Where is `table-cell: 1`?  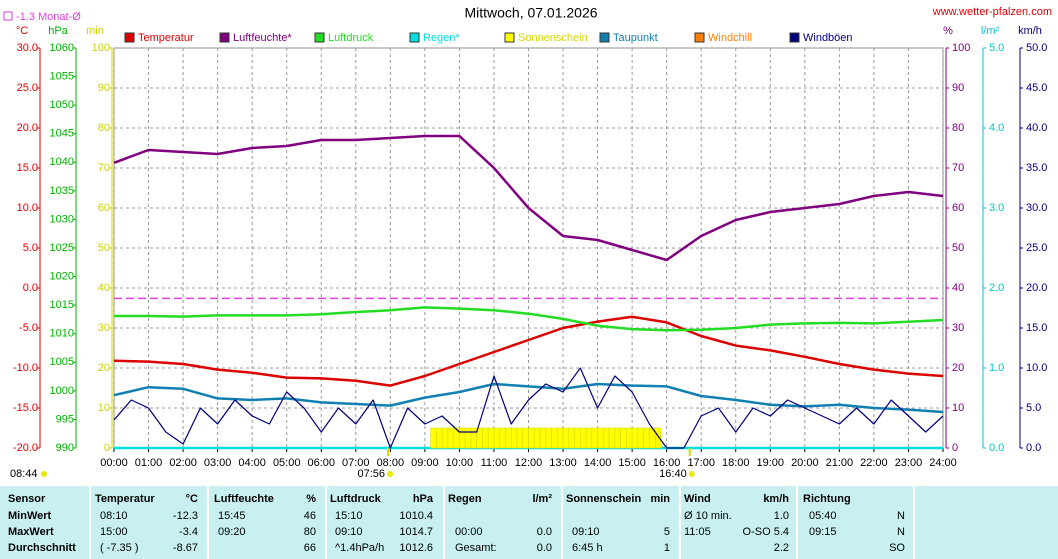
table-cell: 1 is located at coordinates (667, 548).